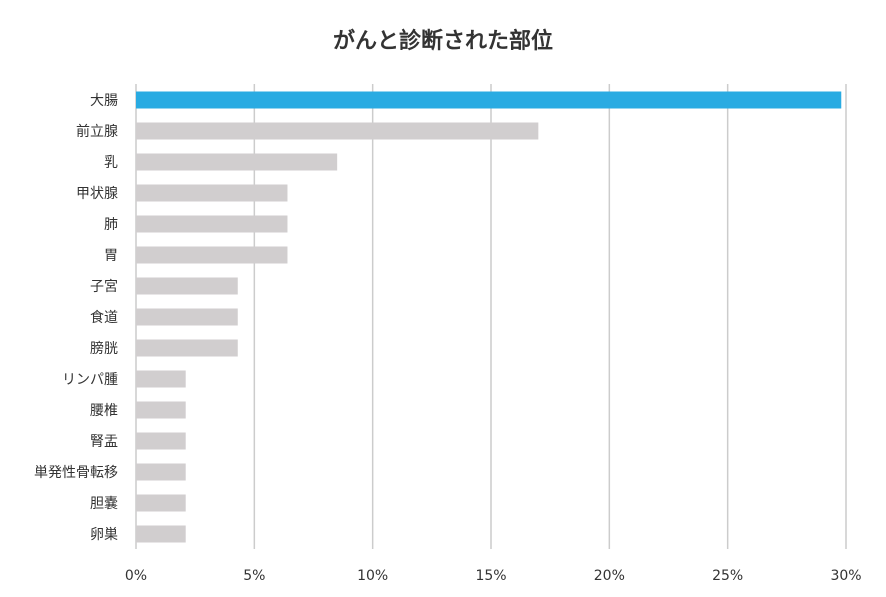 The image size is (886, 597). Describe the element at coordinates (76, 473) in the screenshot. I see `category-label: 単発性骨転移` at that location.